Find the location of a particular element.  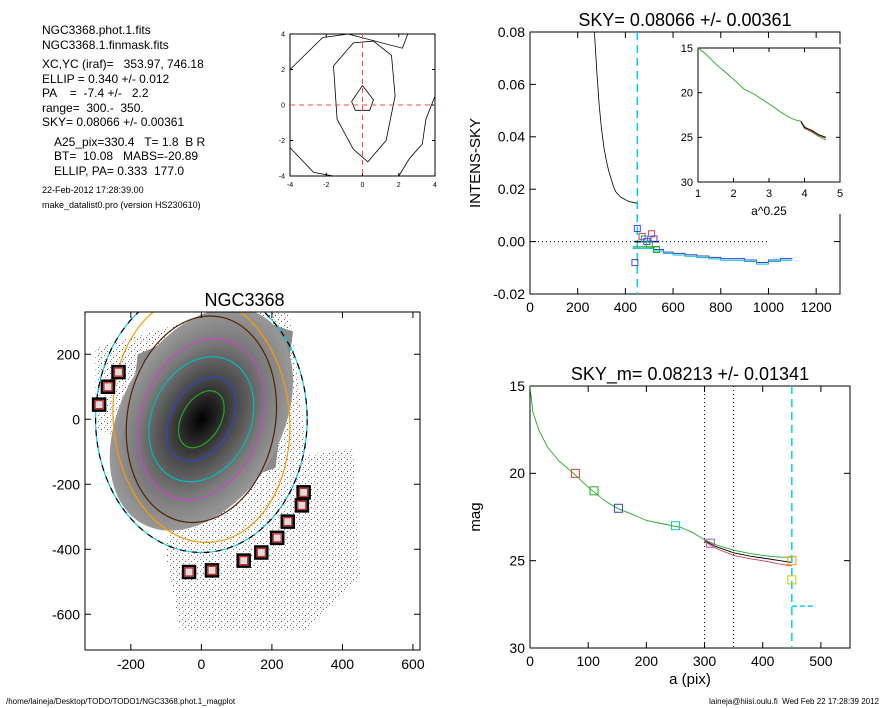

sky-step-cyan is located at coordinates (712, 256).